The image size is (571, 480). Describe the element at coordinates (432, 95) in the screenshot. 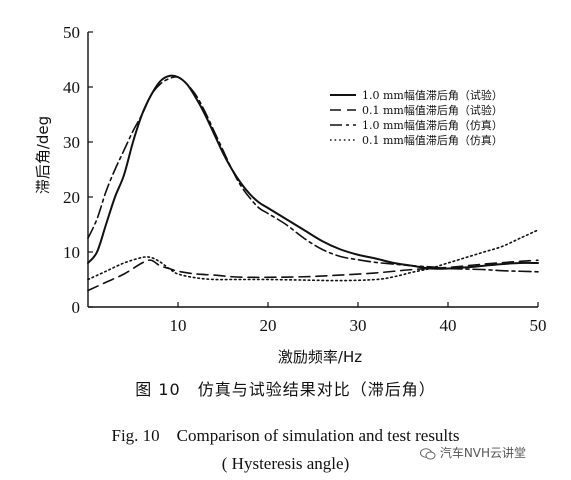

I see `legend-label-1: 1.0 mm幅值滞后角（试验）` at that location.